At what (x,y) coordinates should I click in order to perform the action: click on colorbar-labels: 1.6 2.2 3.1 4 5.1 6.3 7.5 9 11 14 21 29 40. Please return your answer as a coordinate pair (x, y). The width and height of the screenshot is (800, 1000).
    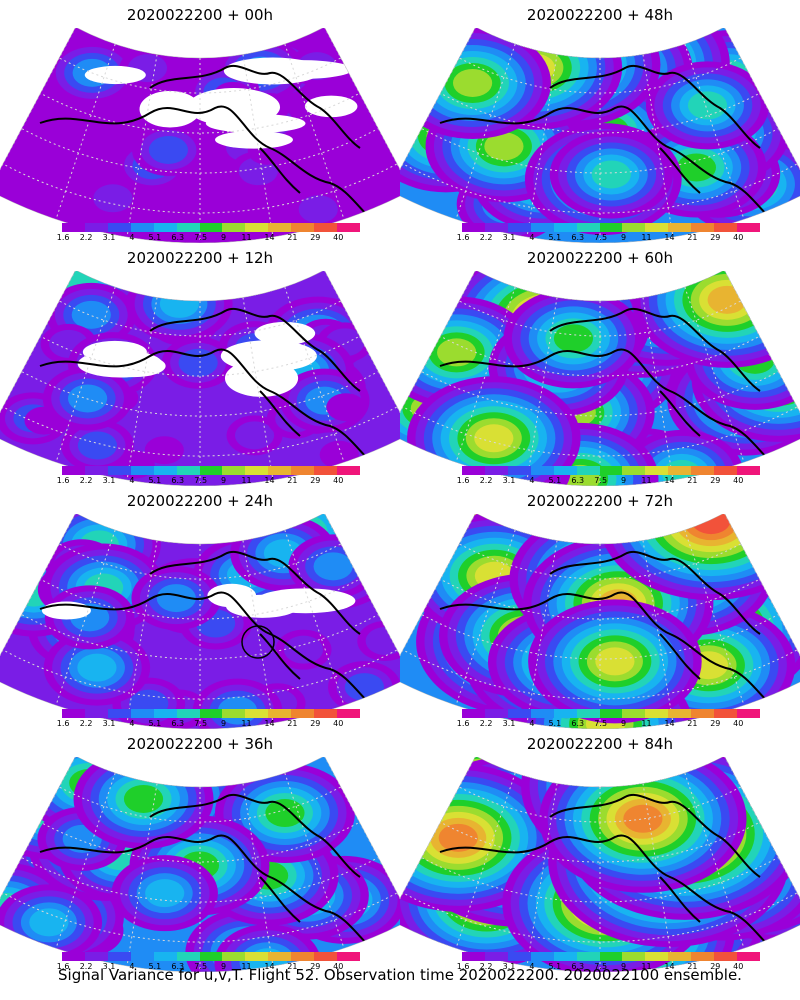
    Looking at the image, I should click on (608, 481).